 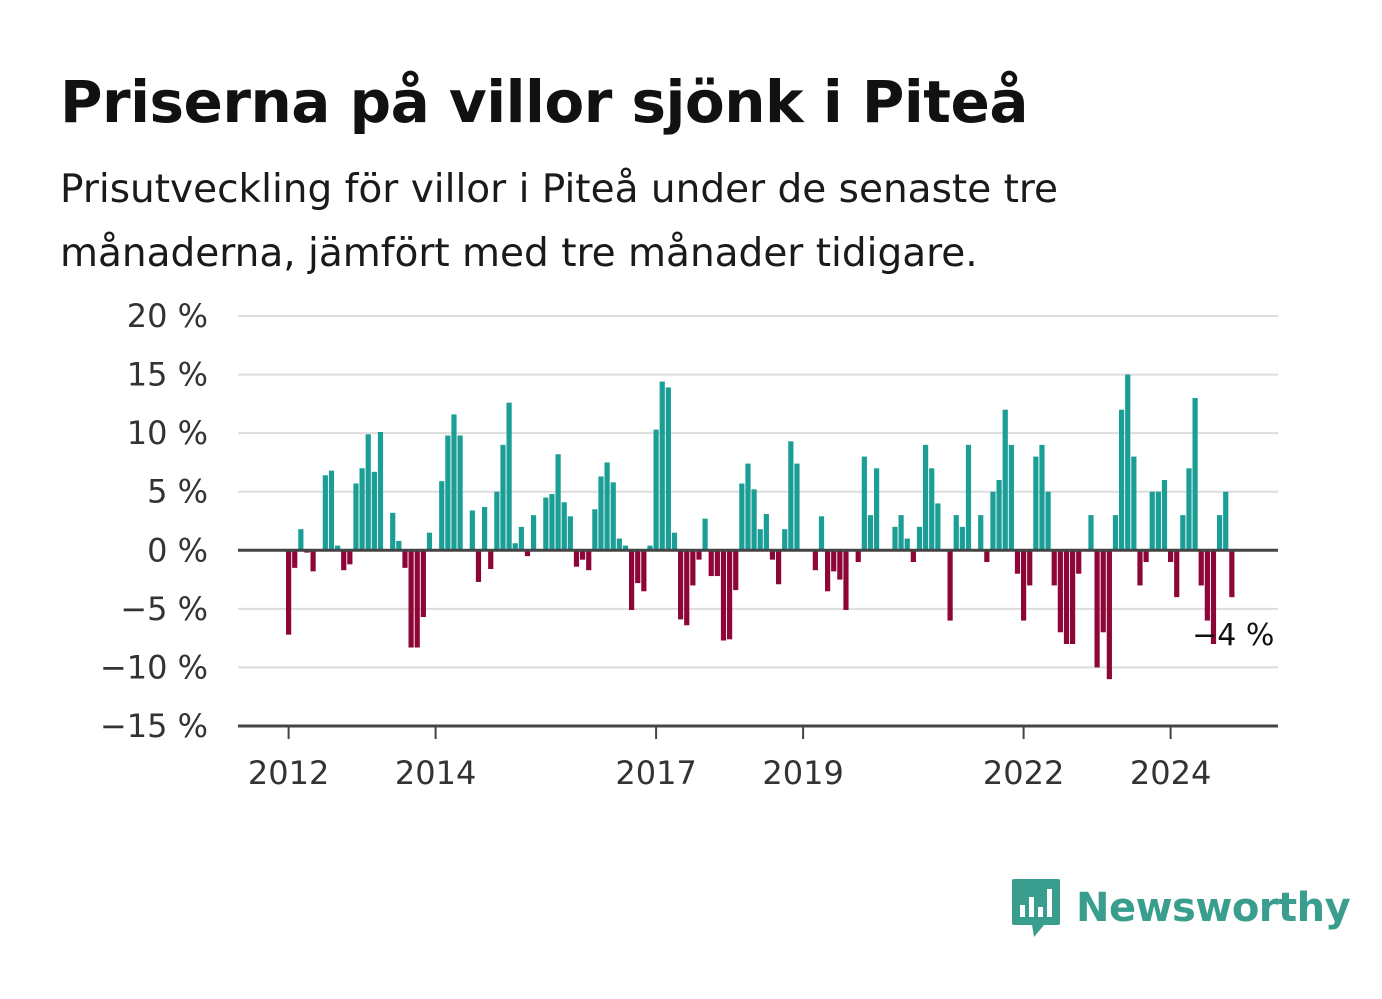 What do you see at coordinates (164, 609) in the screenshot?
I see `y-tick-label: −5 %` at bounding box center [164, 609].